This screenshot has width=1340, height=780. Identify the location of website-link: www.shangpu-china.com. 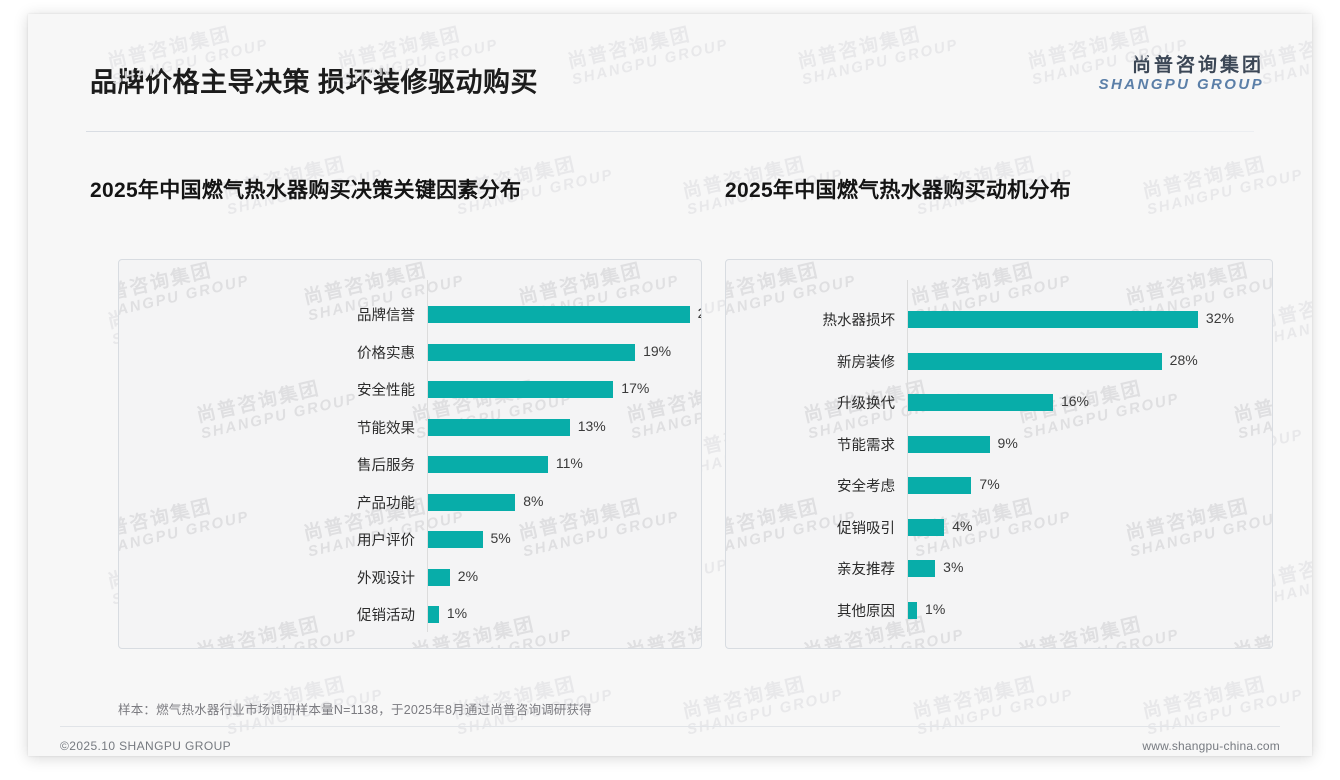
(1211, 746).